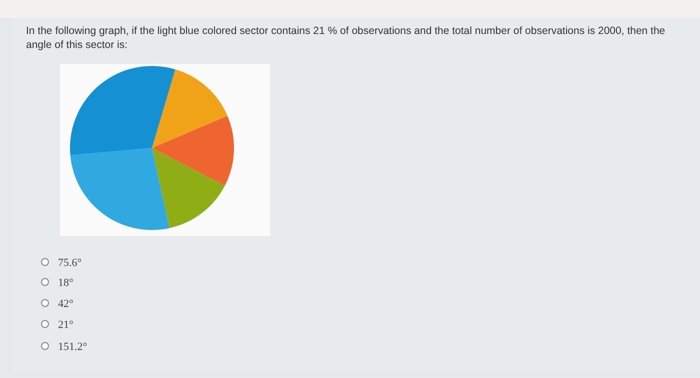  What do you see at coordinates (66, 304) in the screenshot?
I see `text: 42°` at bounding box center [66, 304].